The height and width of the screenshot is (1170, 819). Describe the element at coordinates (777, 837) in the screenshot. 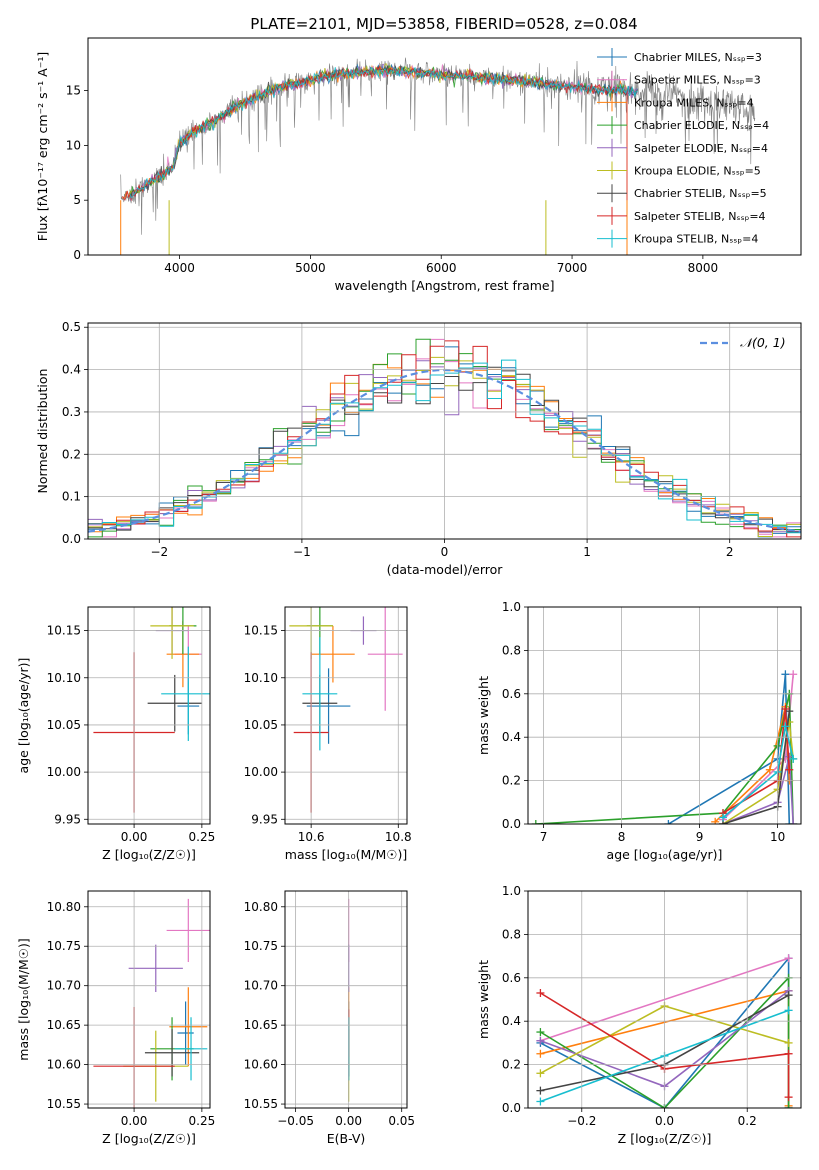

I see `x-tick-label: 10` at that location.